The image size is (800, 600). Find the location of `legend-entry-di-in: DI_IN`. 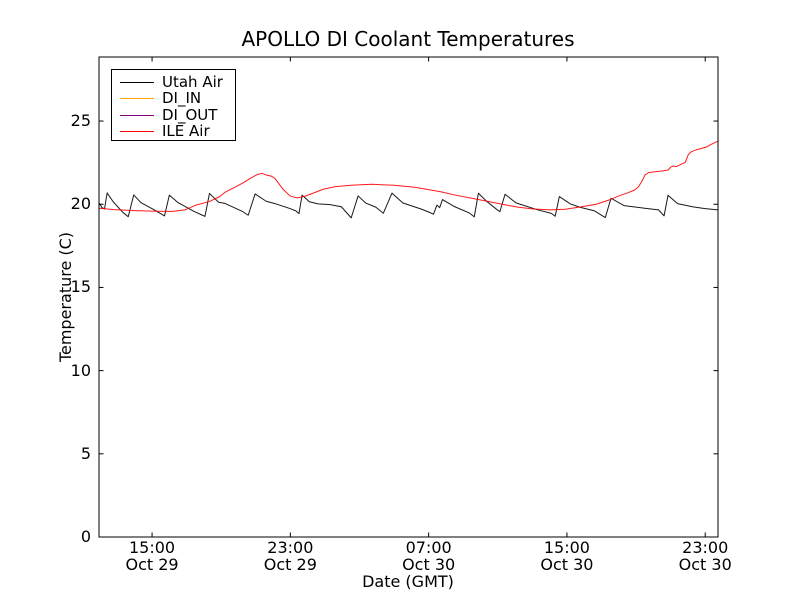

legend-entry-di-in: DI_IN is located at coordinates (173, 99).